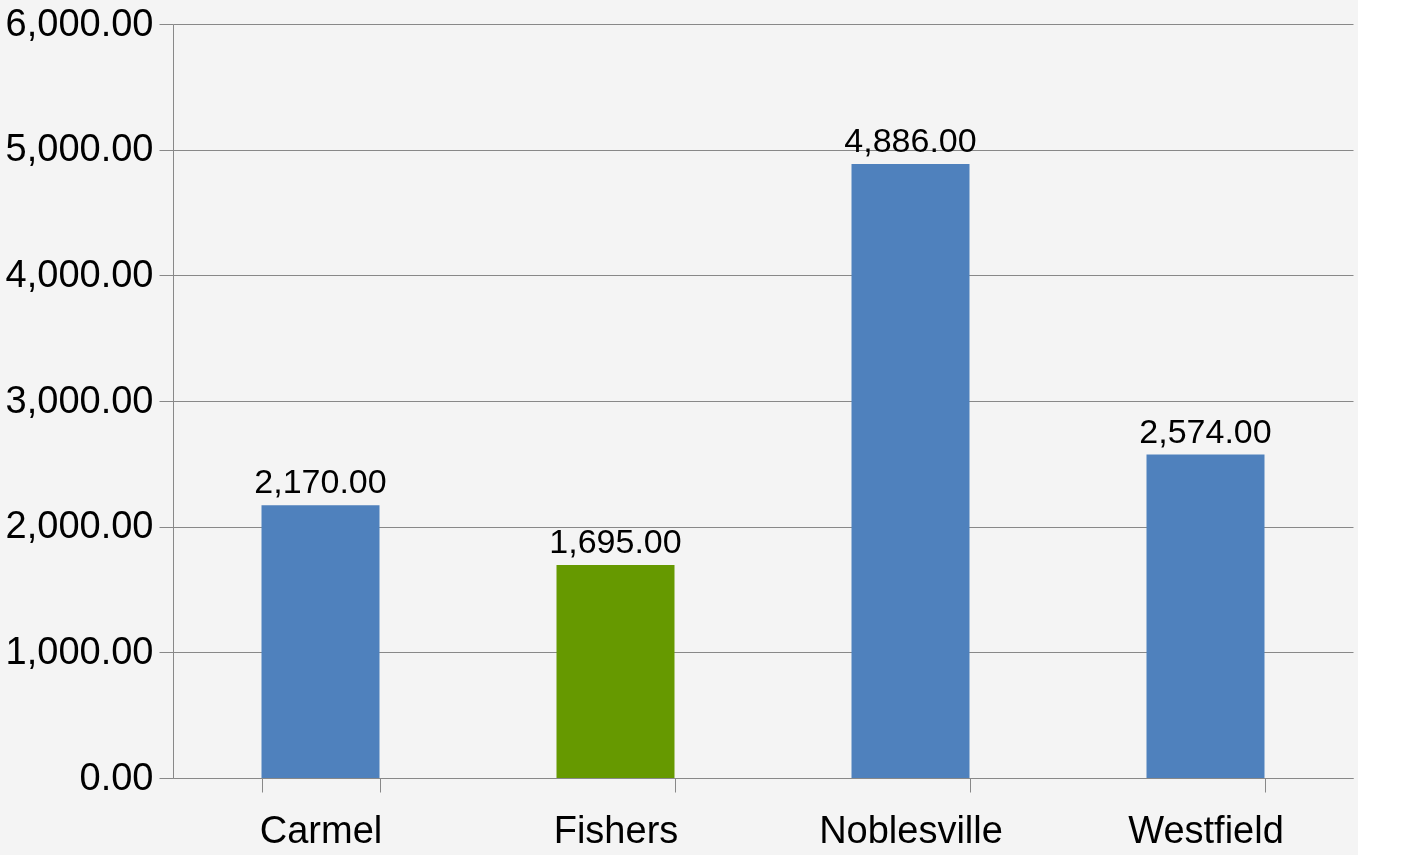 The width and height of the screenshot is (1412, 863). Describe the element at coordinates (79, 22) in the screenshot. I see `y-tick-label: 6,000.00` at that location.